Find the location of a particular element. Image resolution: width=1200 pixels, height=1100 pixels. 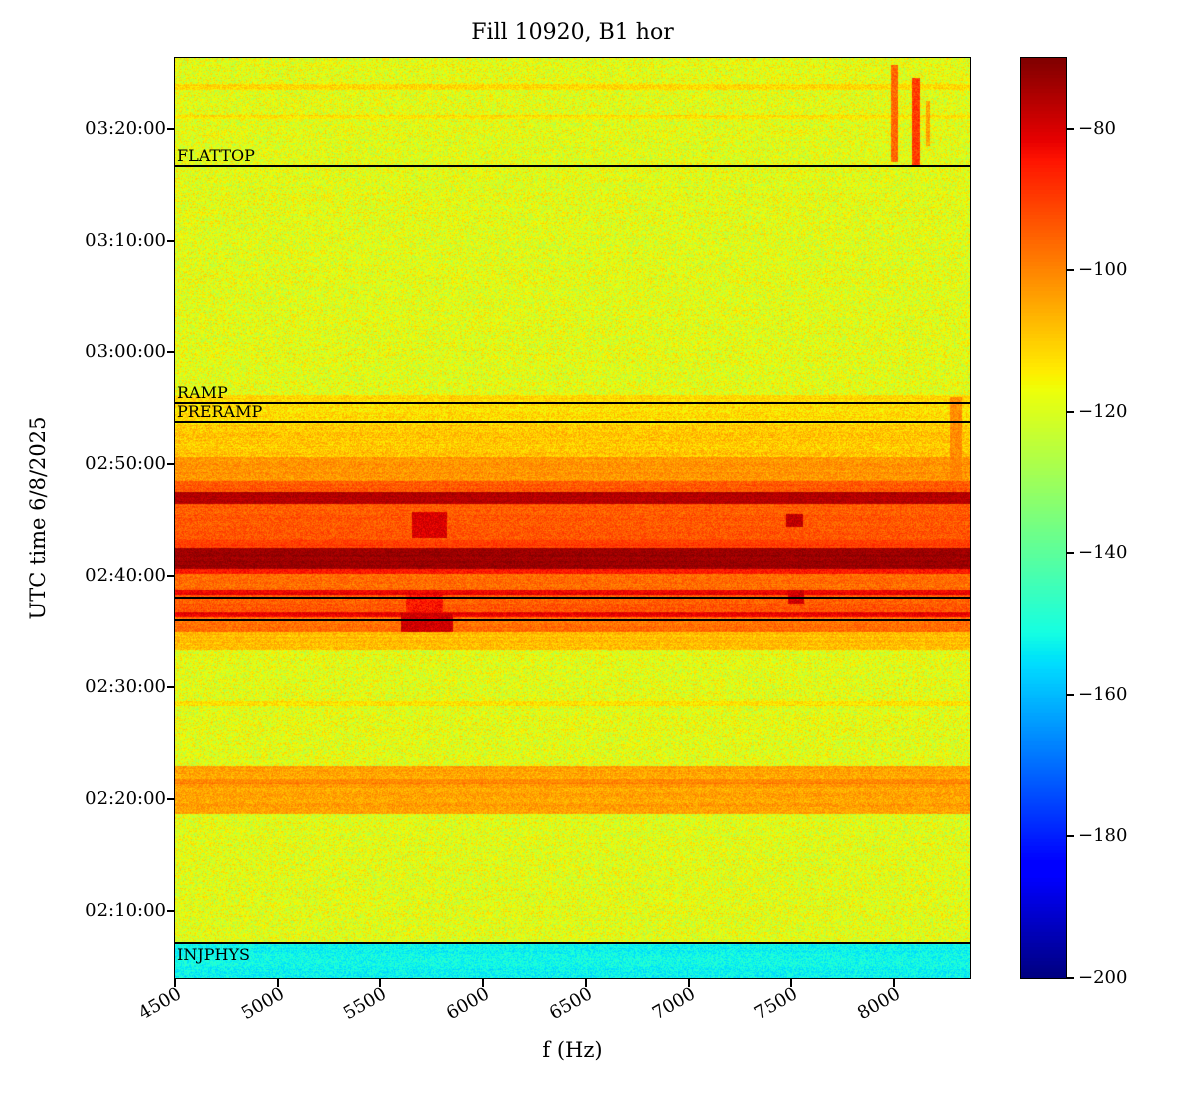

x-tick-label: 6000 is located at coordinates (468, 1004).